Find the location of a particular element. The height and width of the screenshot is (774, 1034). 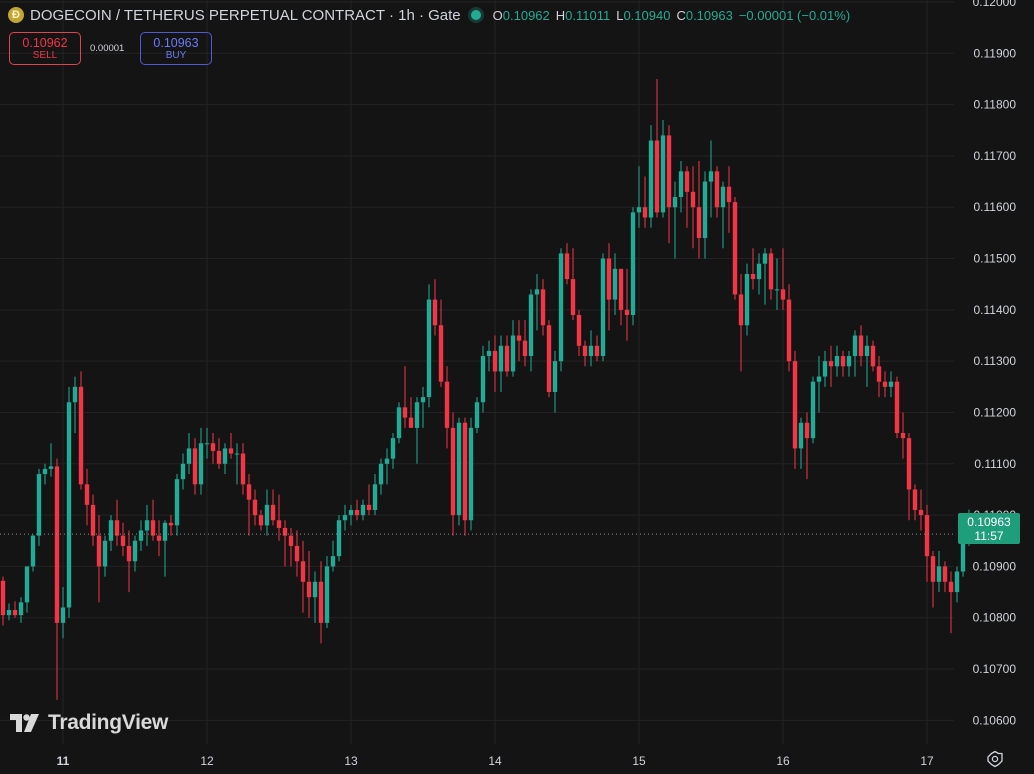

price-tick-label: 0.10600 is located at coordinates (995, 720).